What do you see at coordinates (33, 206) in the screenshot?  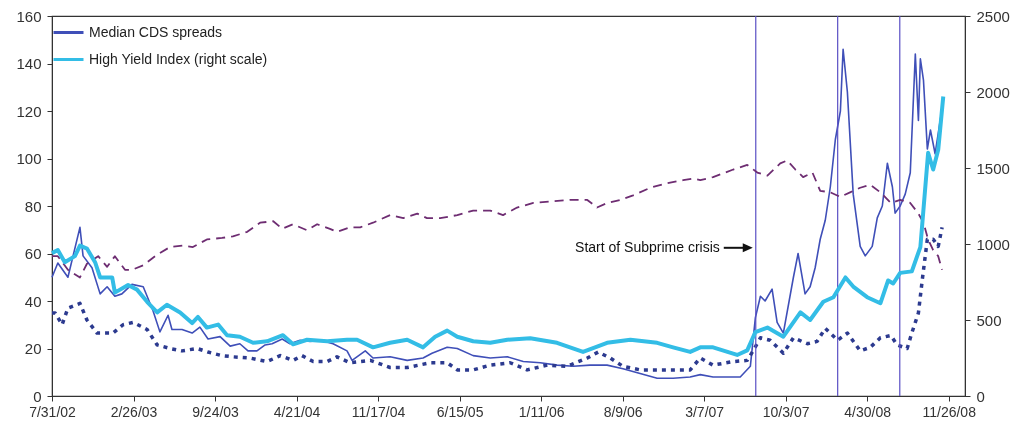 I see `y-tick-label: 80` at bounding box center [33, 206].